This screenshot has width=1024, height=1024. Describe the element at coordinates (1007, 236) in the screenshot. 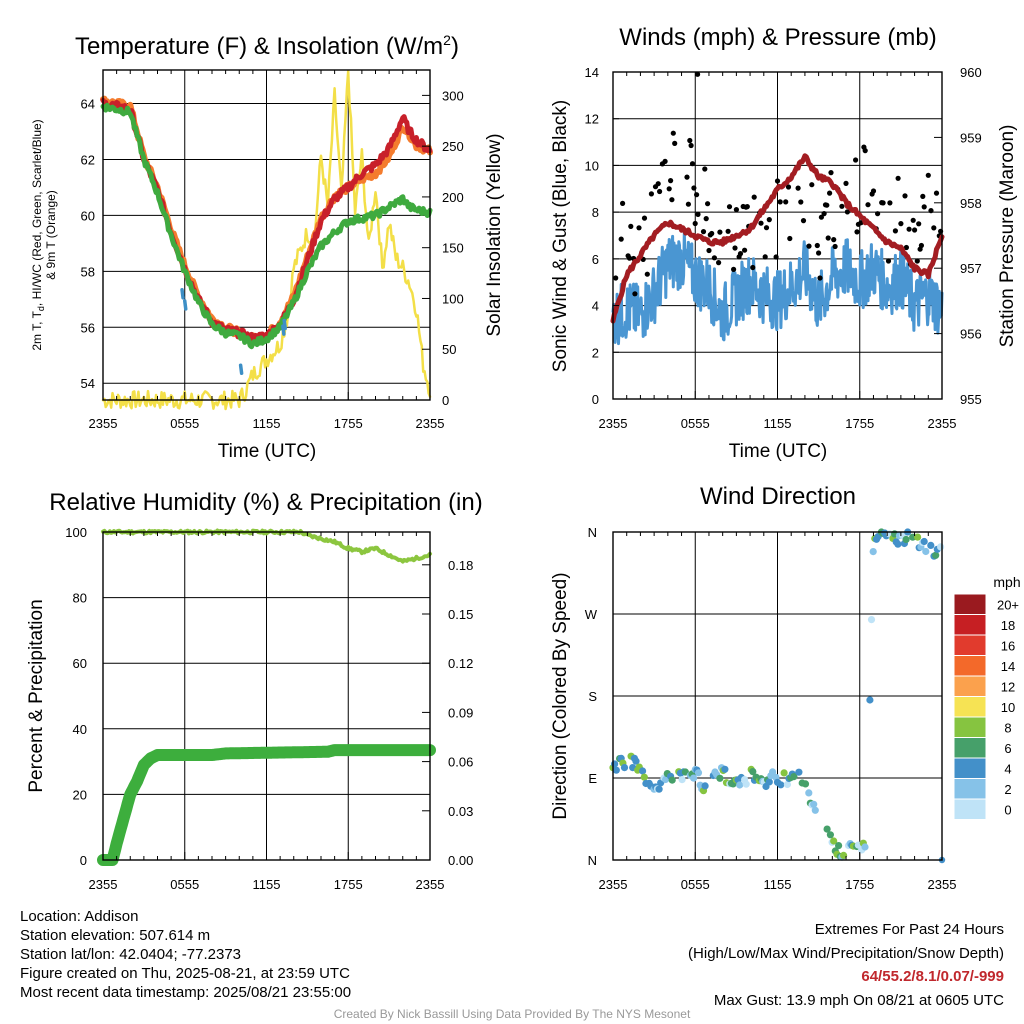

I see `pressure-ylabel: Station Pressure (Maroon)` at that location.